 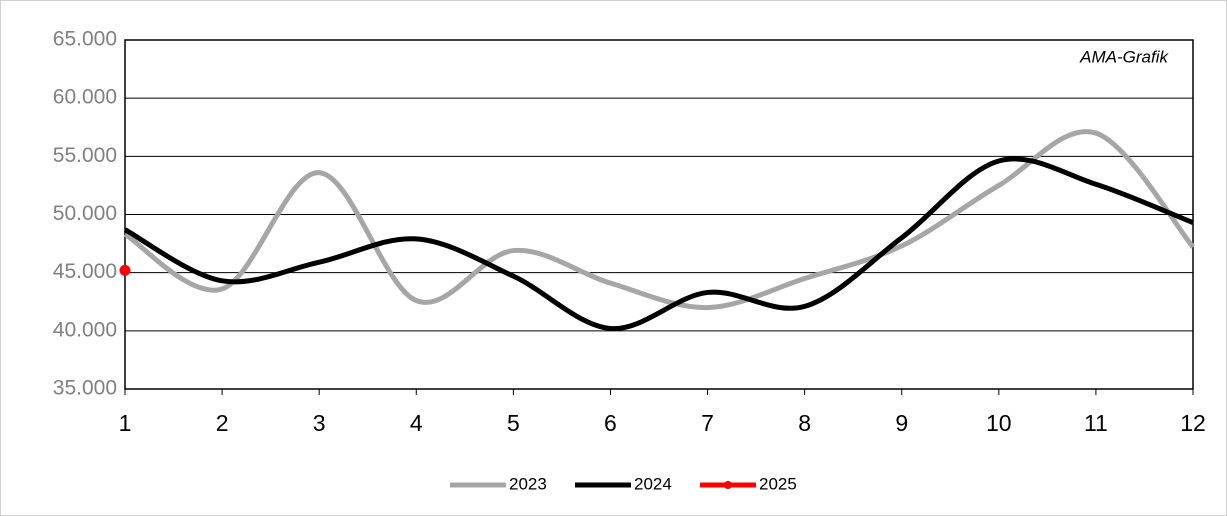 I want to click on legend-label: 2025, so click(x=778, y=483).